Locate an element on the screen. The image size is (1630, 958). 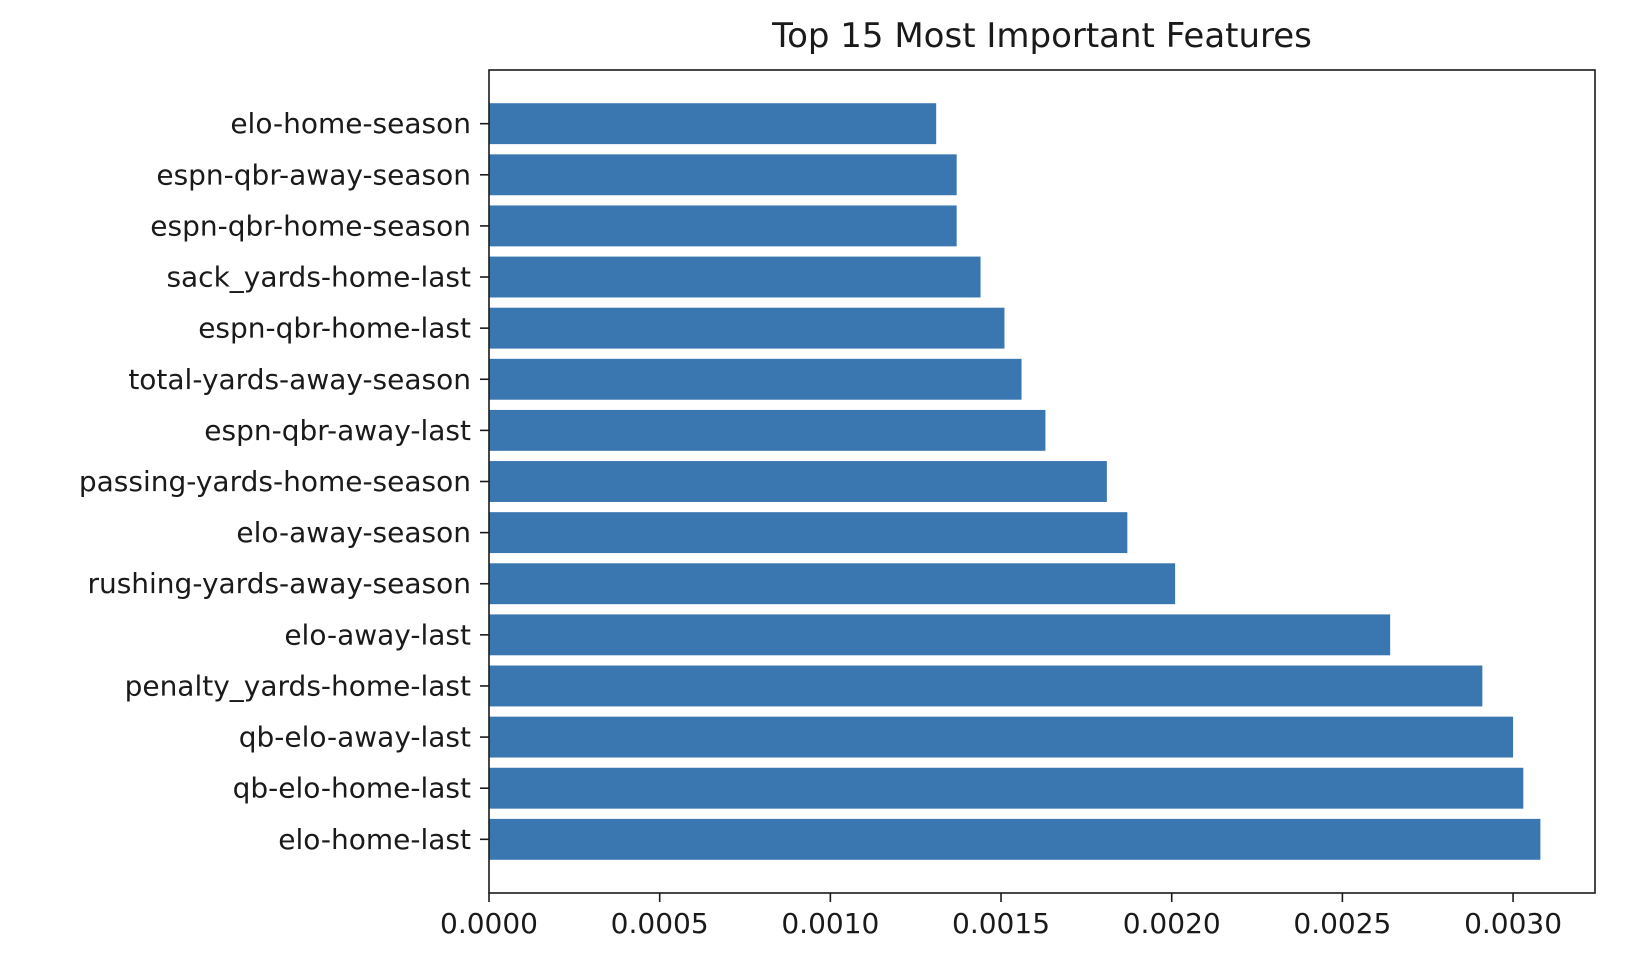
y-tick-label: elo-home-last is located at coordinates (374, 839).